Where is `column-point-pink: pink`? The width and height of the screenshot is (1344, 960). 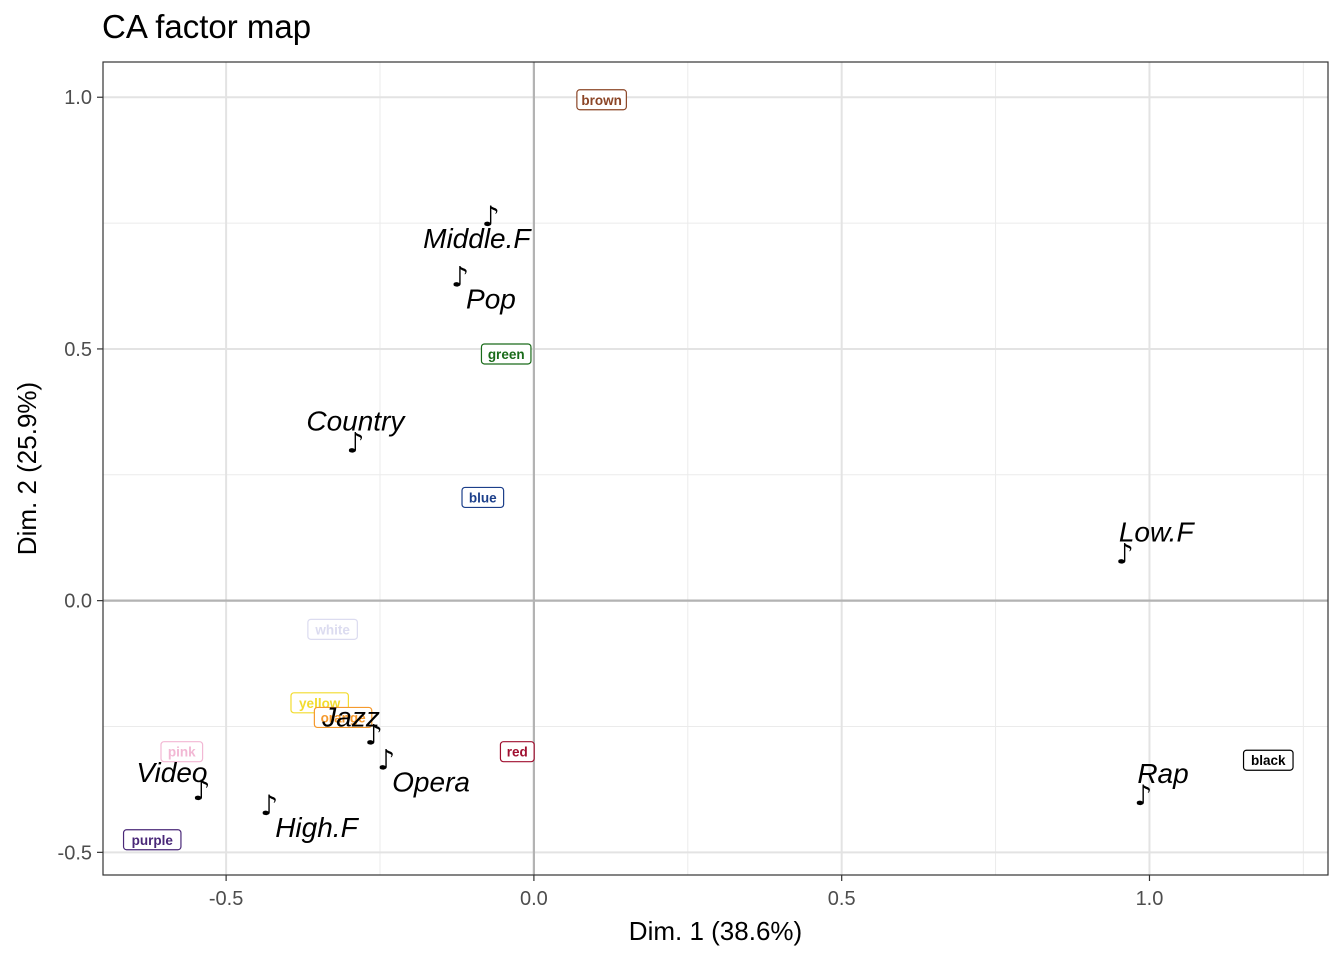 column-point-pink: pink is located at coordinates (182, 752).